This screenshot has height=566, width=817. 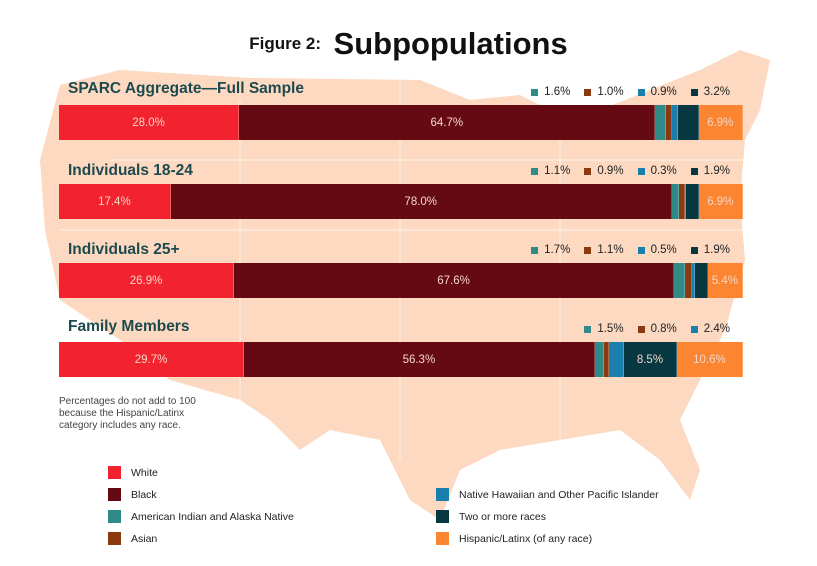 What do you see at coordinates (710, 92) in the screenshot?
I see `data-label: 3.2%` at bounding box center [710, 92].